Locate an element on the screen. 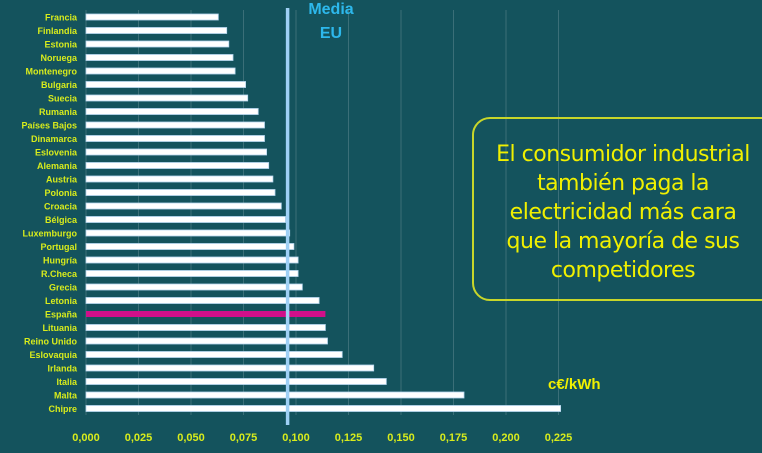 Image resolution: width=762 pixels, height=453 pixels. bar-grecia is located at coordinates (194, 287).